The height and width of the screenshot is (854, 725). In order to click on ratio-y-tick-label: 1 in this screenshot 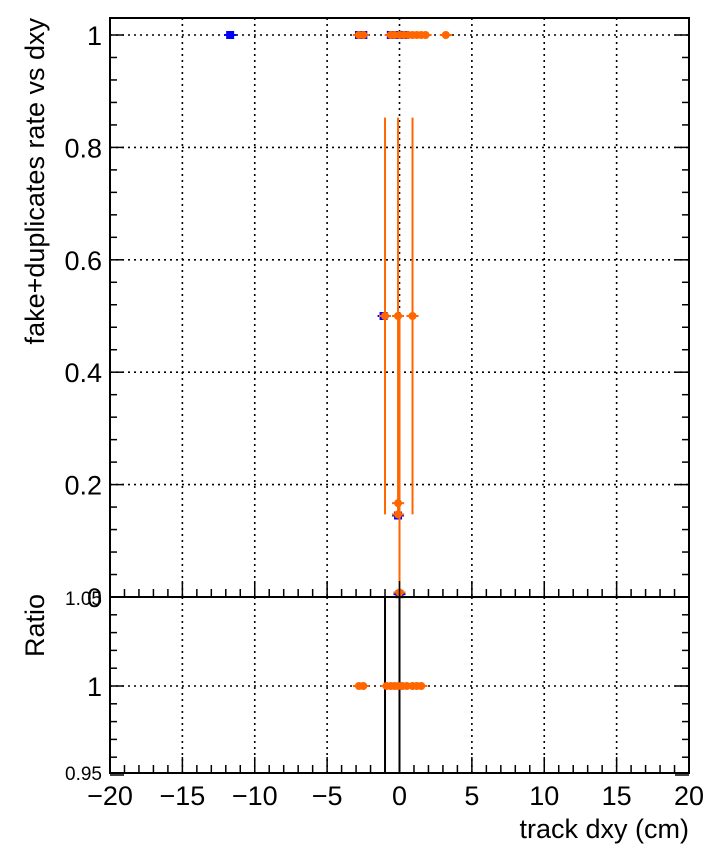, I will do `click(94, 687)`.